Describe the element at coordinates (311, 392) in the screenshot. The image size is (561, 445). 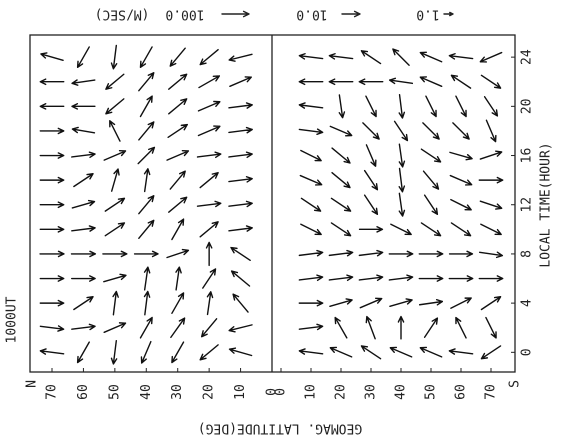
I see `x-tick-label: 10` at that location.